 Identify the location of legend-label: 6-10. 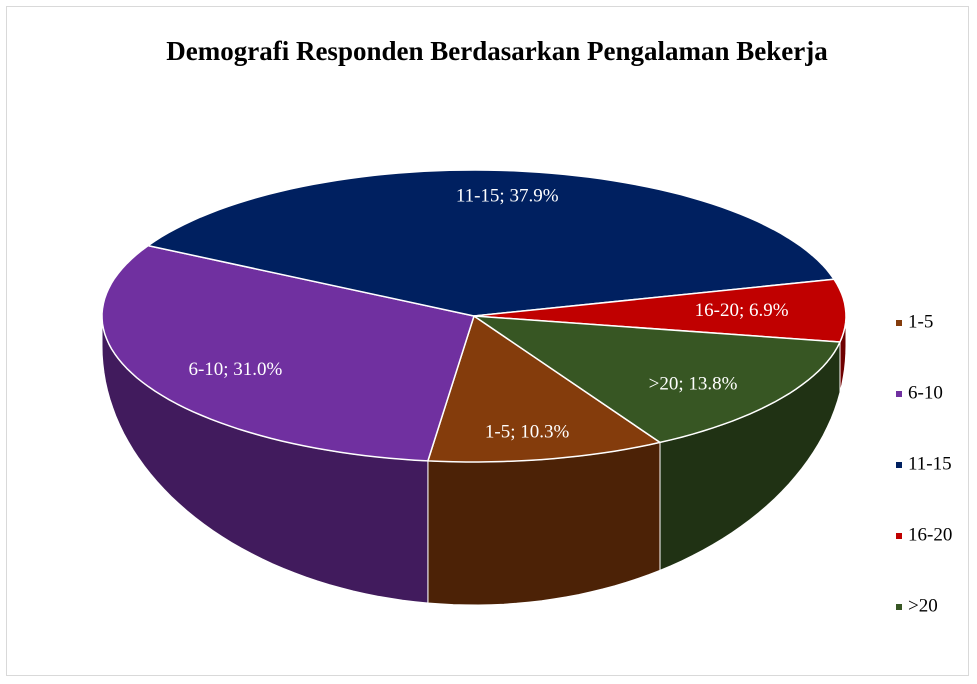
(925, 392).